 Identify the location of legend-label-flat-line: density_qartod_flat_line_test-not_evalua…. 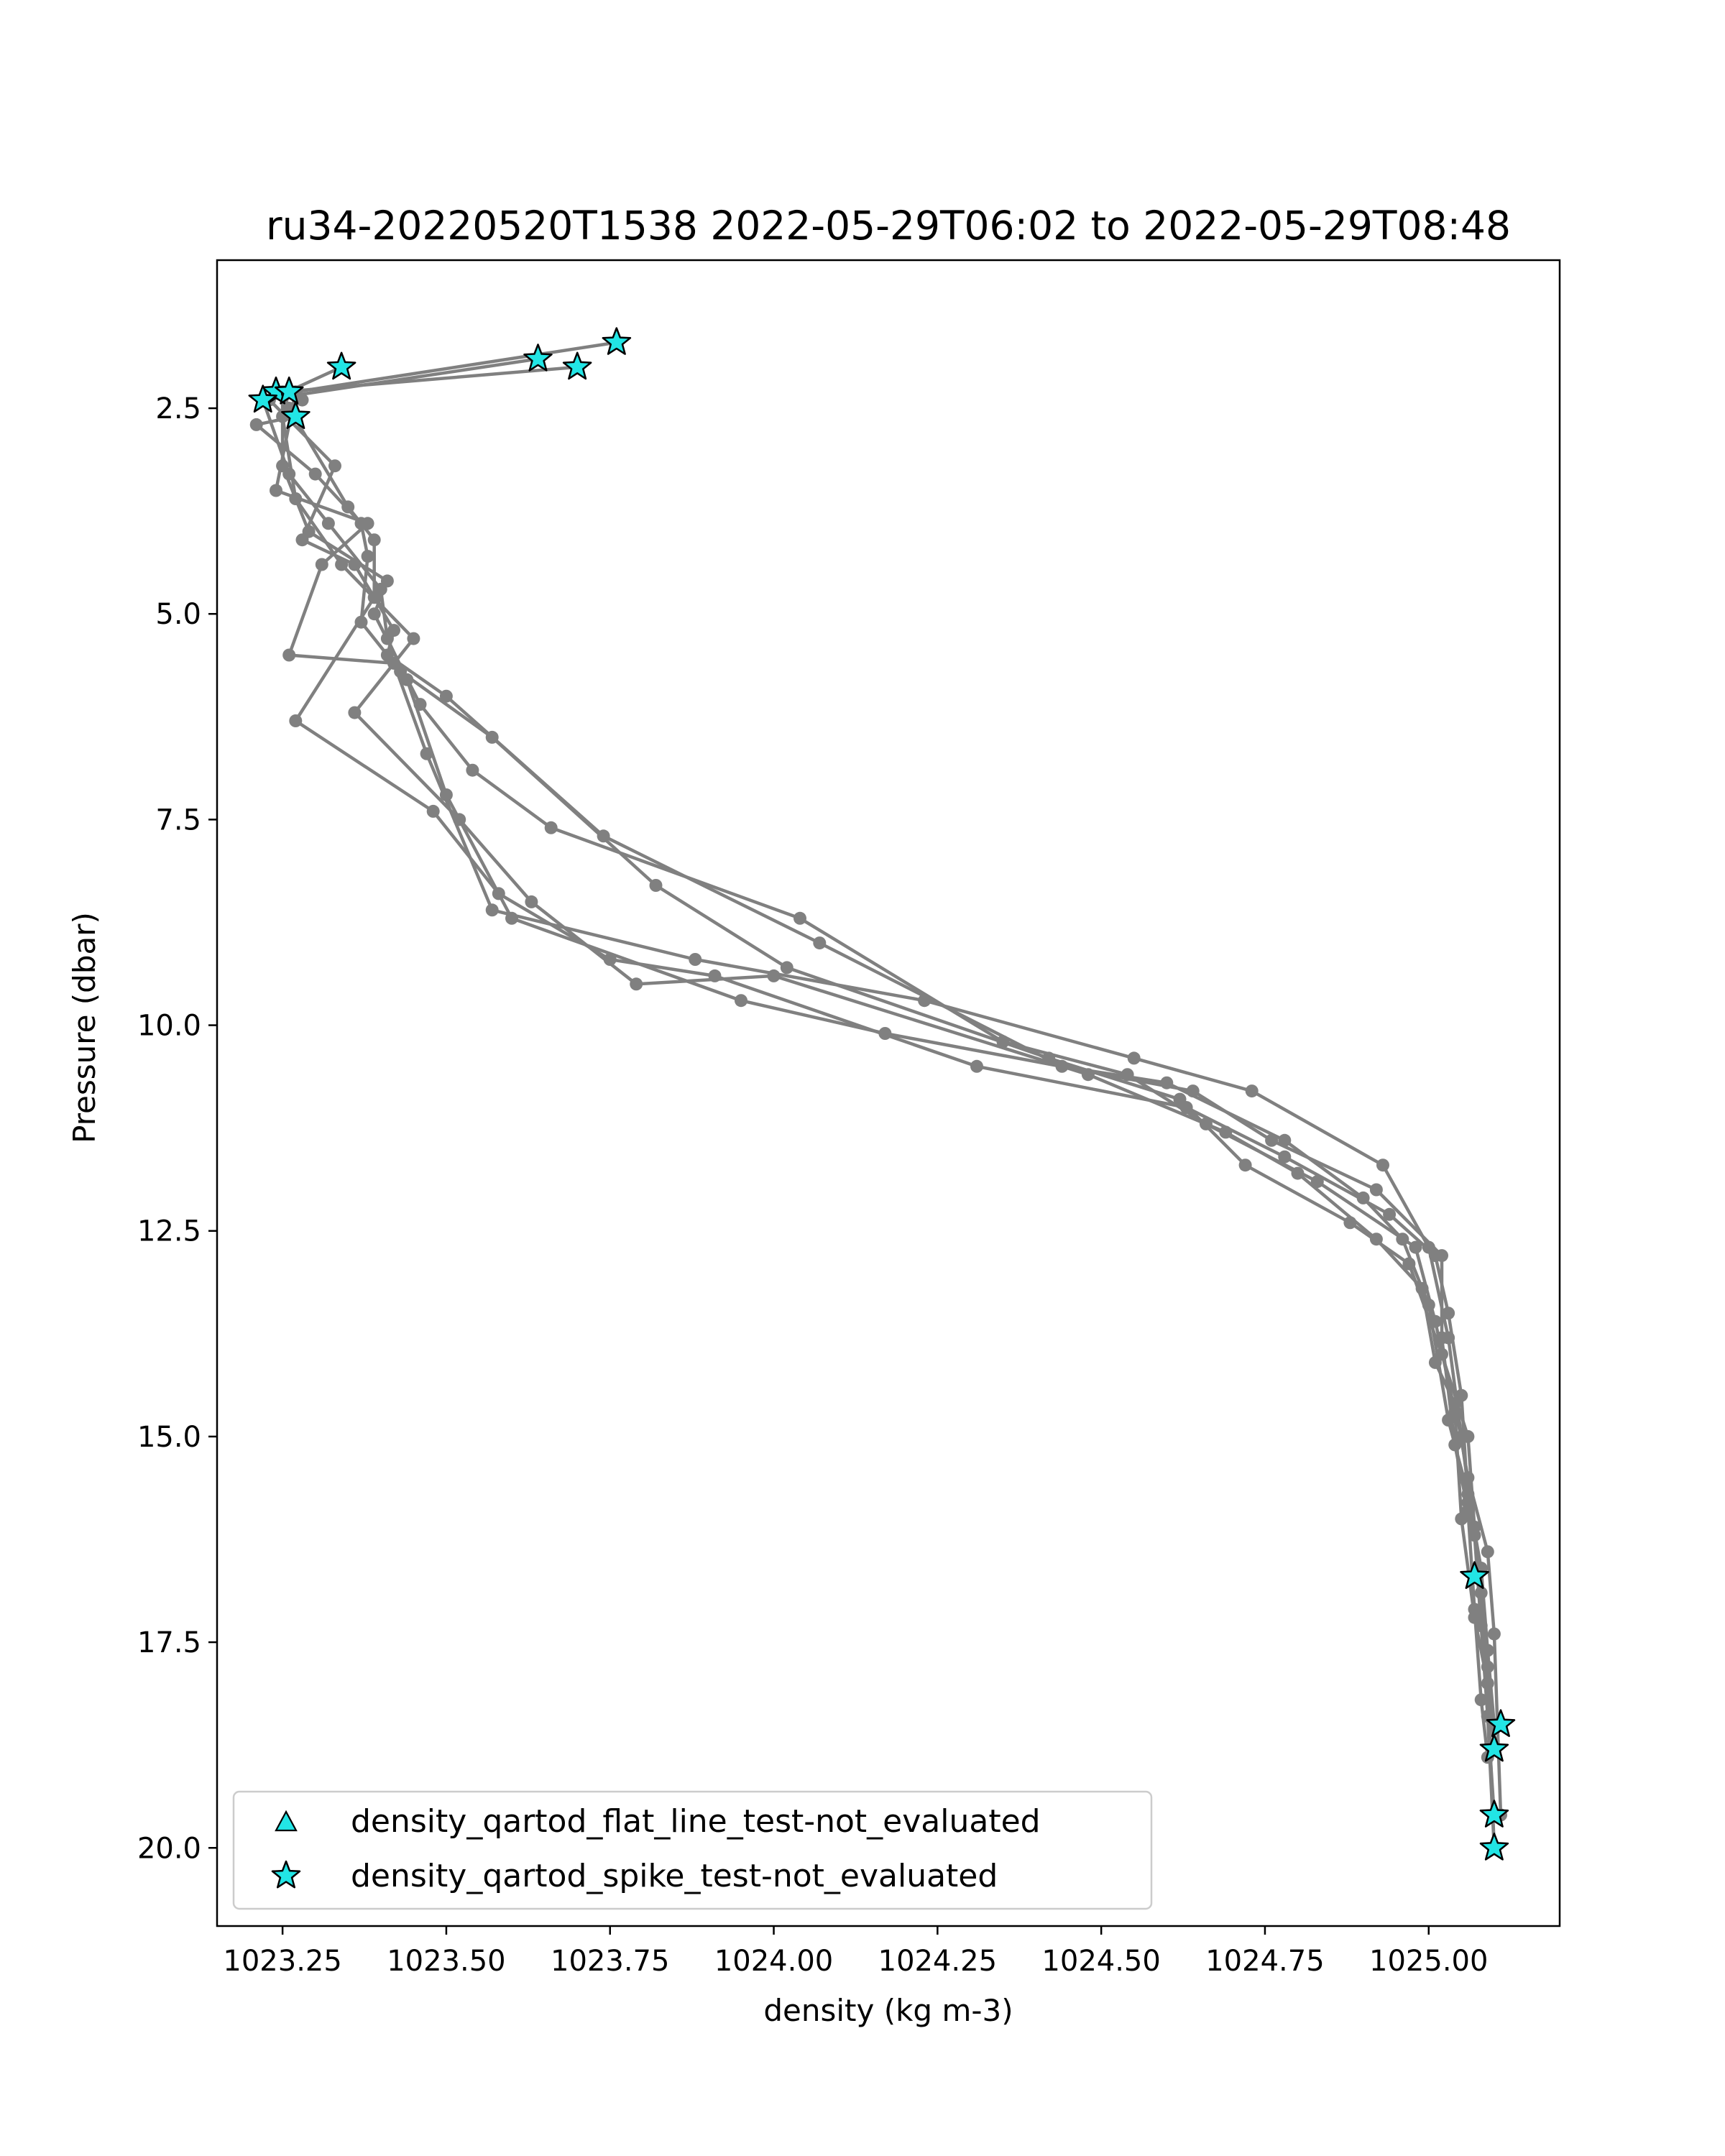
(696, 1821).